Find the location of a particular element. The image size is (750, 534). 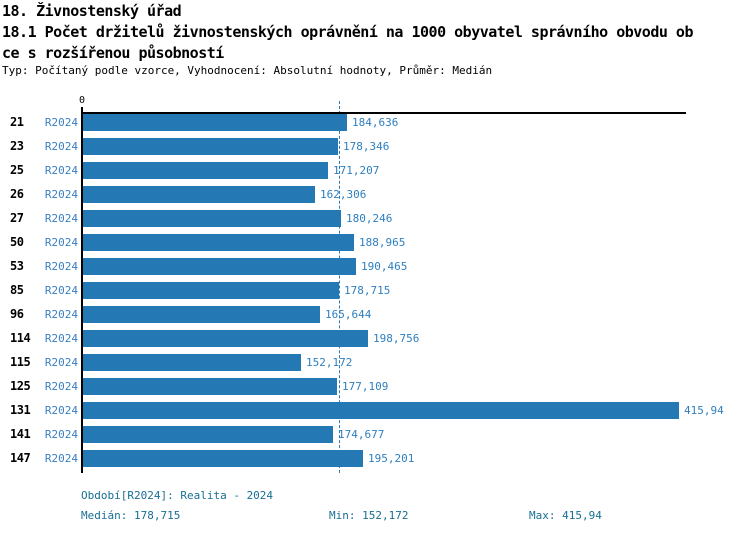

table-row: 26 R2024 162,306 is located at coordinates (375, 197).